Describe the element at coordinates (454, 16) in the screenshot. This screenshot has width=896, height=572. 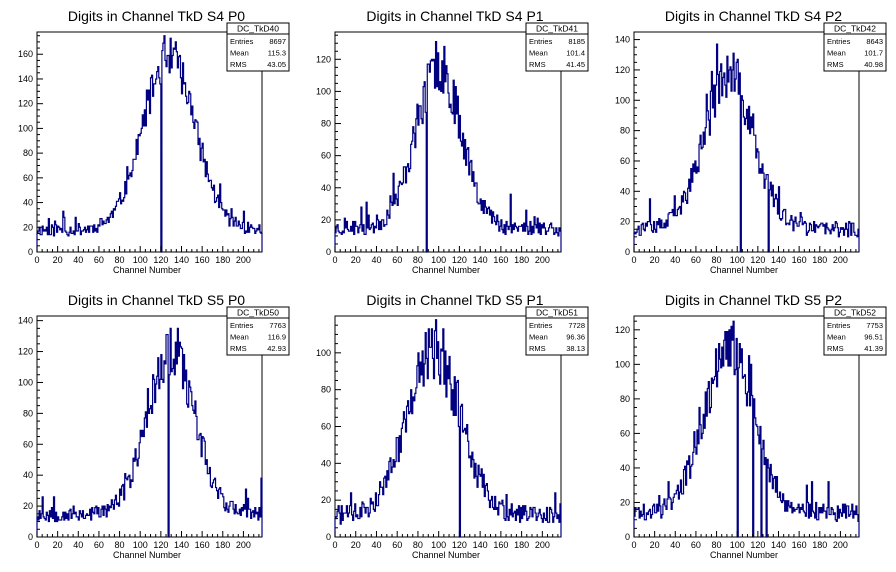
I see `chart-title: Digits in Channel TkD S4 P1` at that location.